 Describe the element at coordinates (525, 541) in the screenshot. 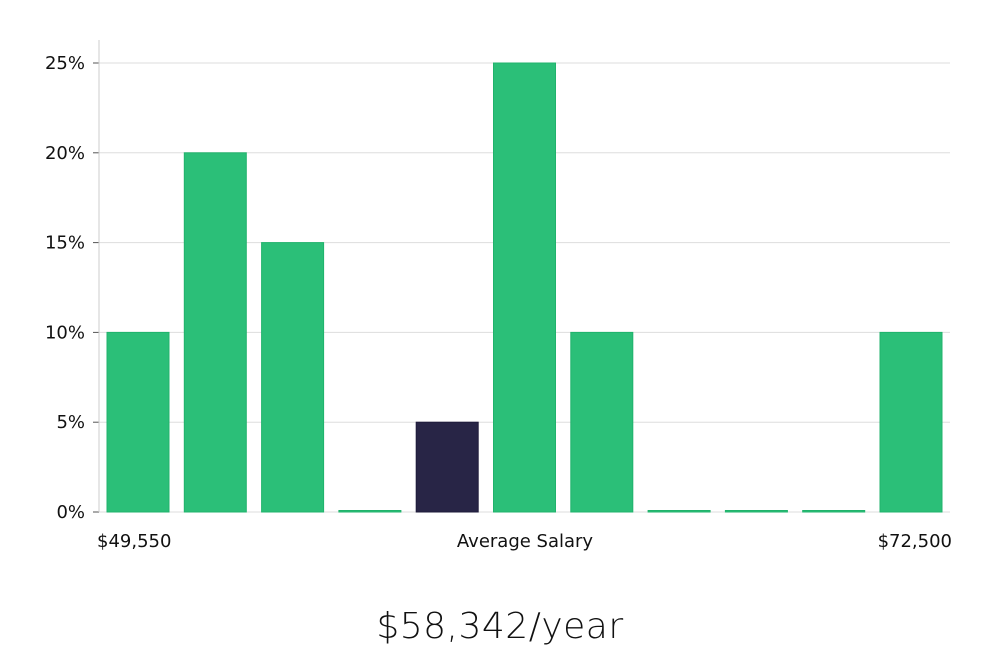

I see `x-label-average: Average Salary` at that location.